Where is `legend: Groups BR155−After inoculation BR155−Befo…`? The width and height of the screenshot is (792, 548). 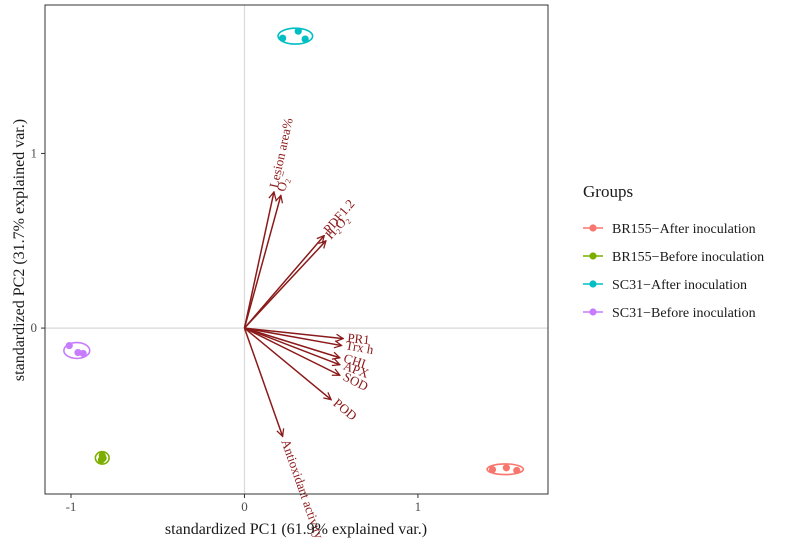
legend: Groups BR155−After inoculation BR155−Befo… is located at coordinates (673, 251).